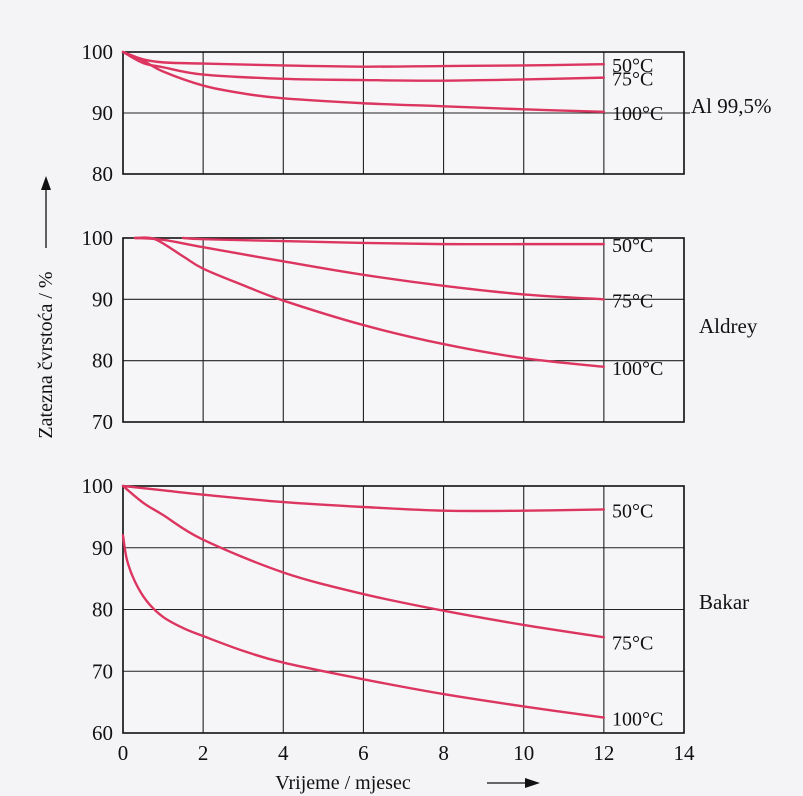 Image resolution: width=803 pixels, height=796 pixels. Describe the element at coordinates (728, 326) in the screenshot. I see `panel-side-label: Aldrey` at that location.